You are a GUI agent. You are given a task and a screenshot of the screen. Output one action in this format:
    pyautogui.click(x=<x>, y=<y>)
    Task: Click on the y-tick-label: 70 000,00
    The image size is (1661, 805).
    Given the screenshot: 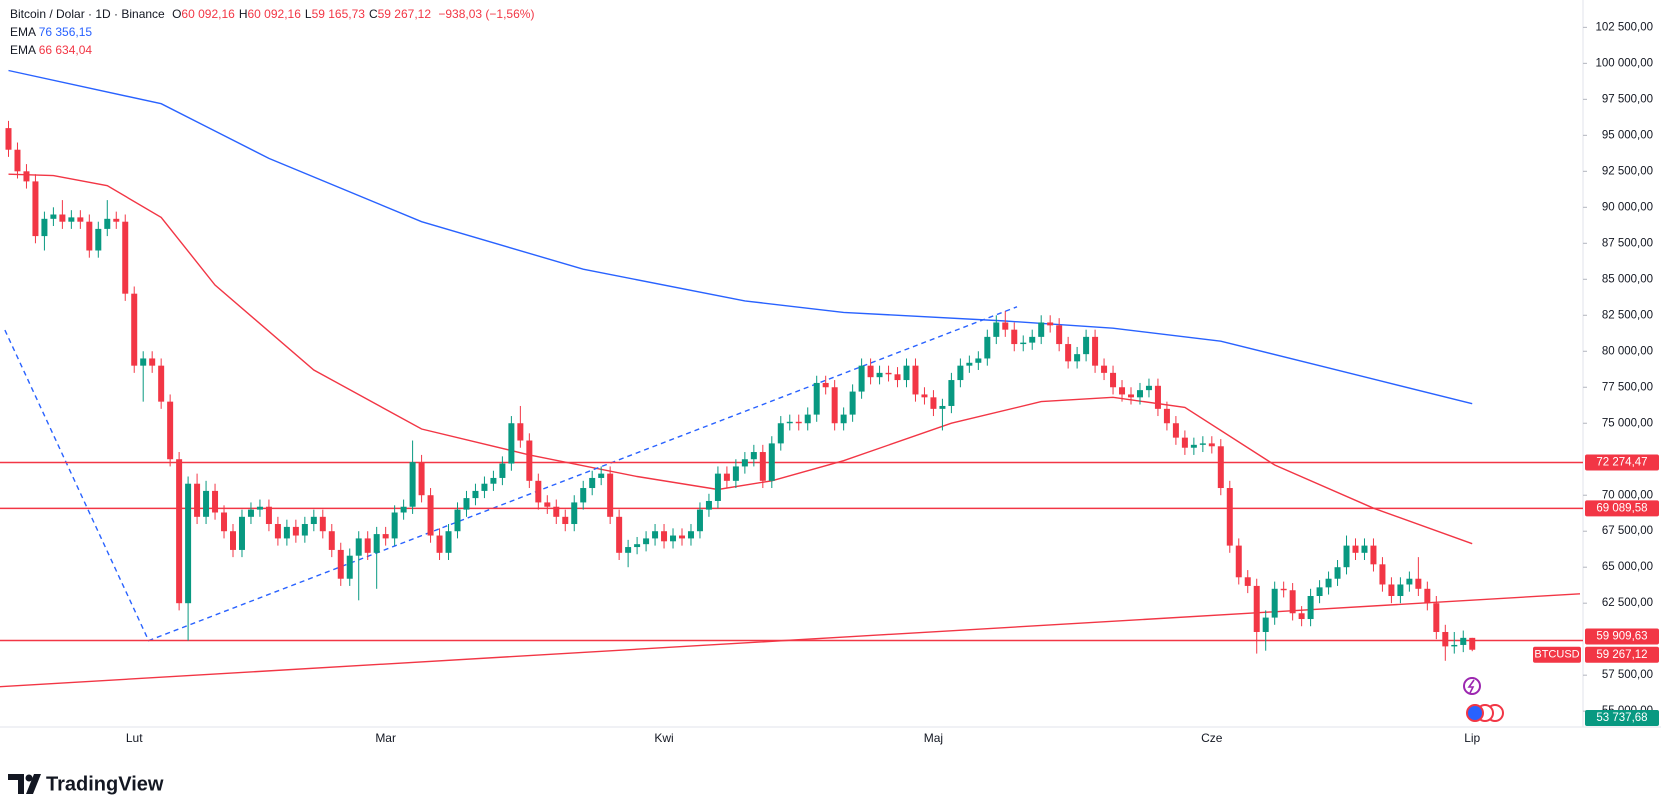 What is the action you would take?
    pyautogui.click(x=1627, y=495)
    